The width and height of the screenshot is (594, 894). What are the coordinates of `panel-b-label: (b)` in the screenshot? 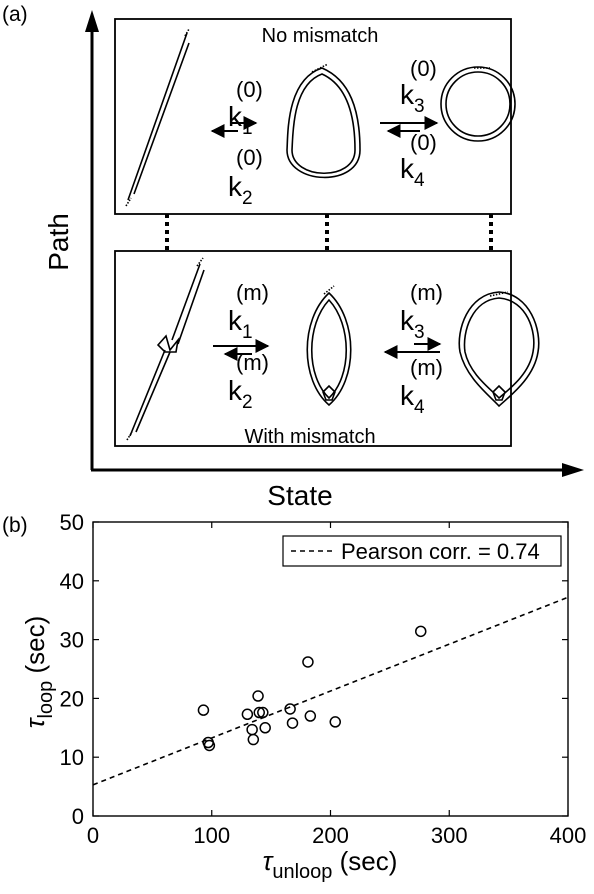 It's located at (15, 525).